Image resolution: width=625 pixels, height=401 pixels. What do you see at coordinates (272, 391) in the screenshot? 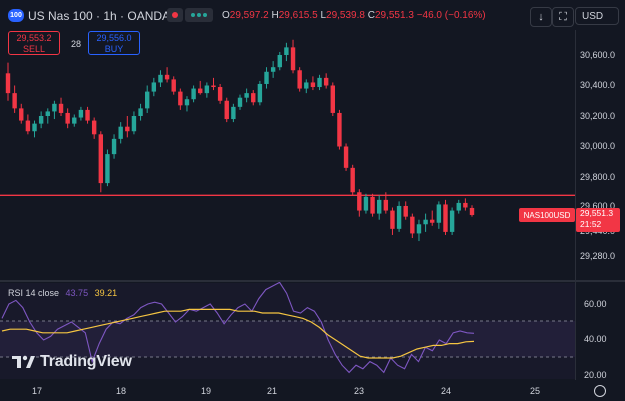
I see `date-tick: 21` at bounding box center [272, 391].